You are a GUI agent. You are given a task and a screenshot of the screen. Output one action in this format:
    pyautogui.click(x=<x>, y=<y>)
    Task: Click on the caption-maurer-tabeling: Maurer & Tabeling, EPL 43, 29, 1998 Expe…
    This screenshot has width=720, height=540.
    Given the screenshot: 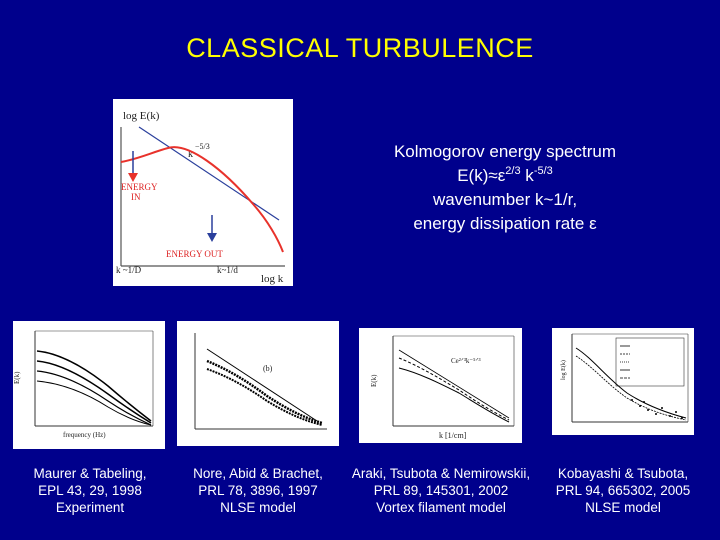 What is the action you would take?
    pyautogui.click(x=90, y=490)
    